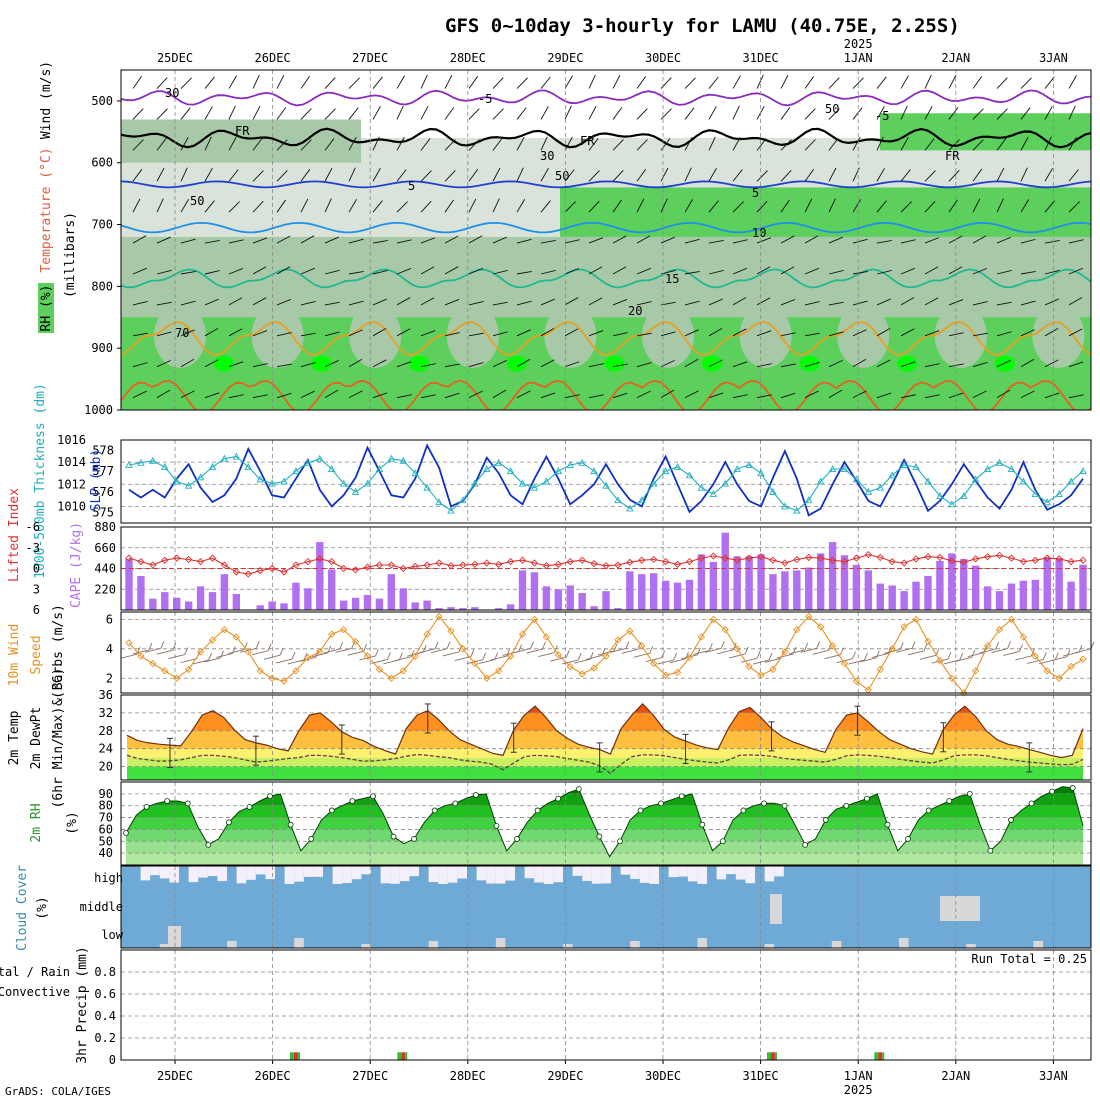 This screenshot has height=1100, width=1100. Describe the element at coordinates (106, 829) in the screenshot. I see `rh-tick: 60` at that location.